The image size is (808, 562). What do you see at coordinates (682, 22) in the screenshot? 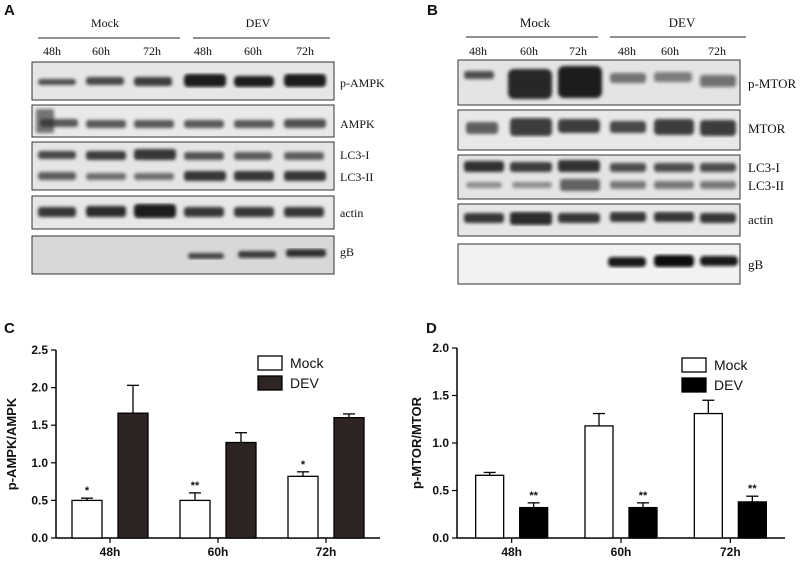
I see `blot-b-group-dev: DEV` at bounding box center [682, 22].